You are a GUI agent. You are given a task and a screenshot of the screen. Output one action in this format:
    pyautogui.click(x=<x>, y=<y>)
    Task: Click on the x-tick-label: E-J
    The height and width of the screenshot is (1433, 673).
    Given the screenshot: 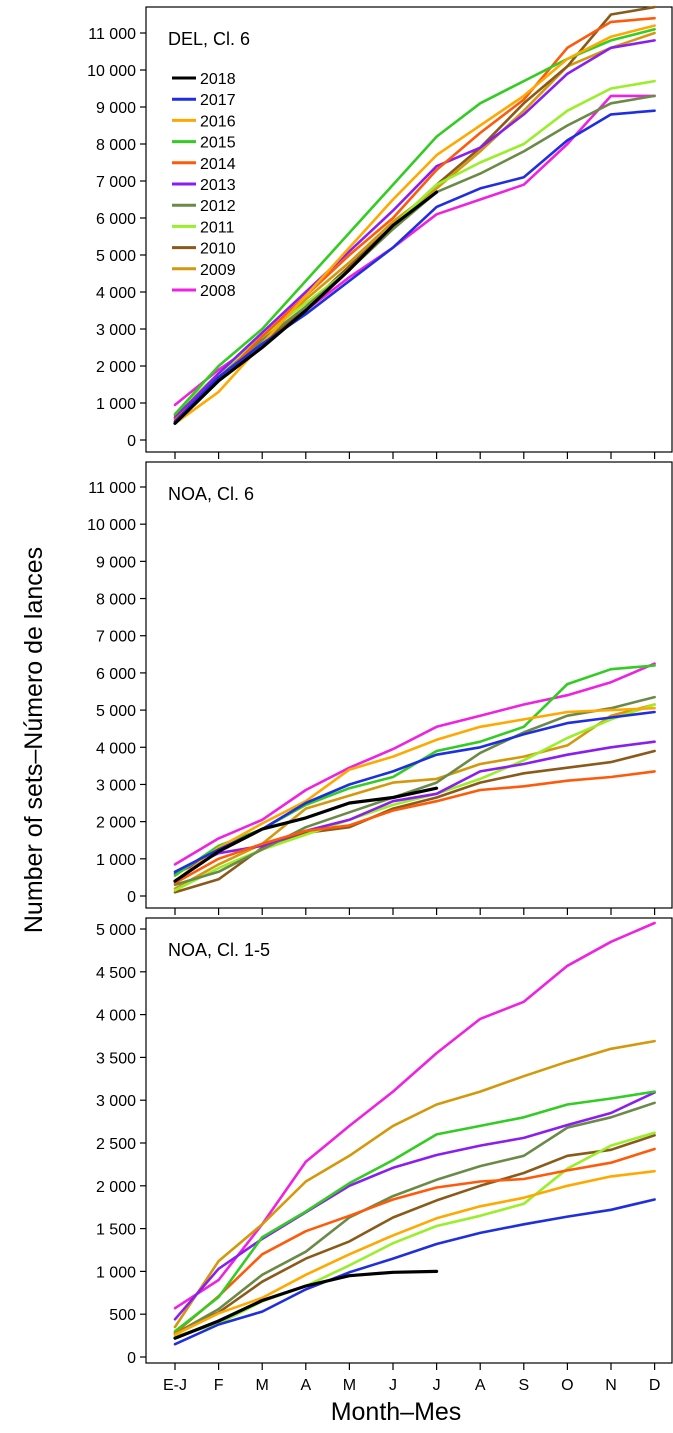 What is the action you would take?
    pyautogui.click(x=175, y=1385)
    